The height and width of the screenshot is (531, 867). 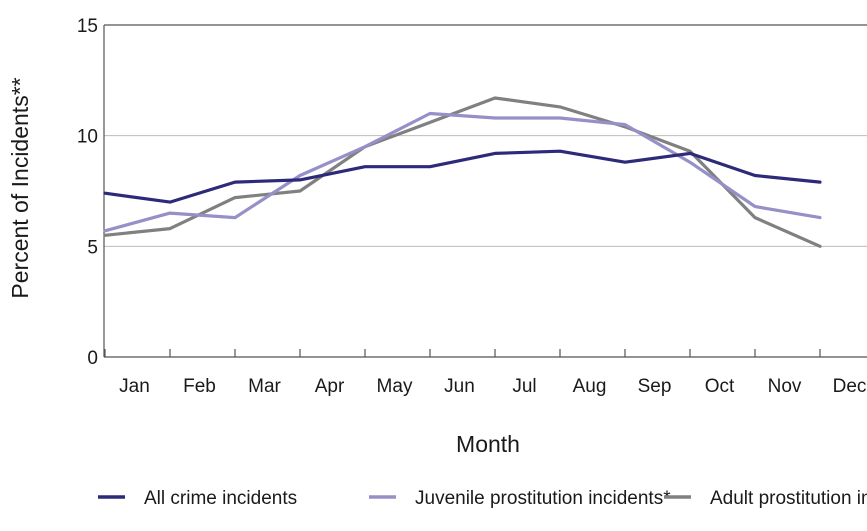 I want to click on x-tick-label-aug: Aug, so click(x=590, y=386).